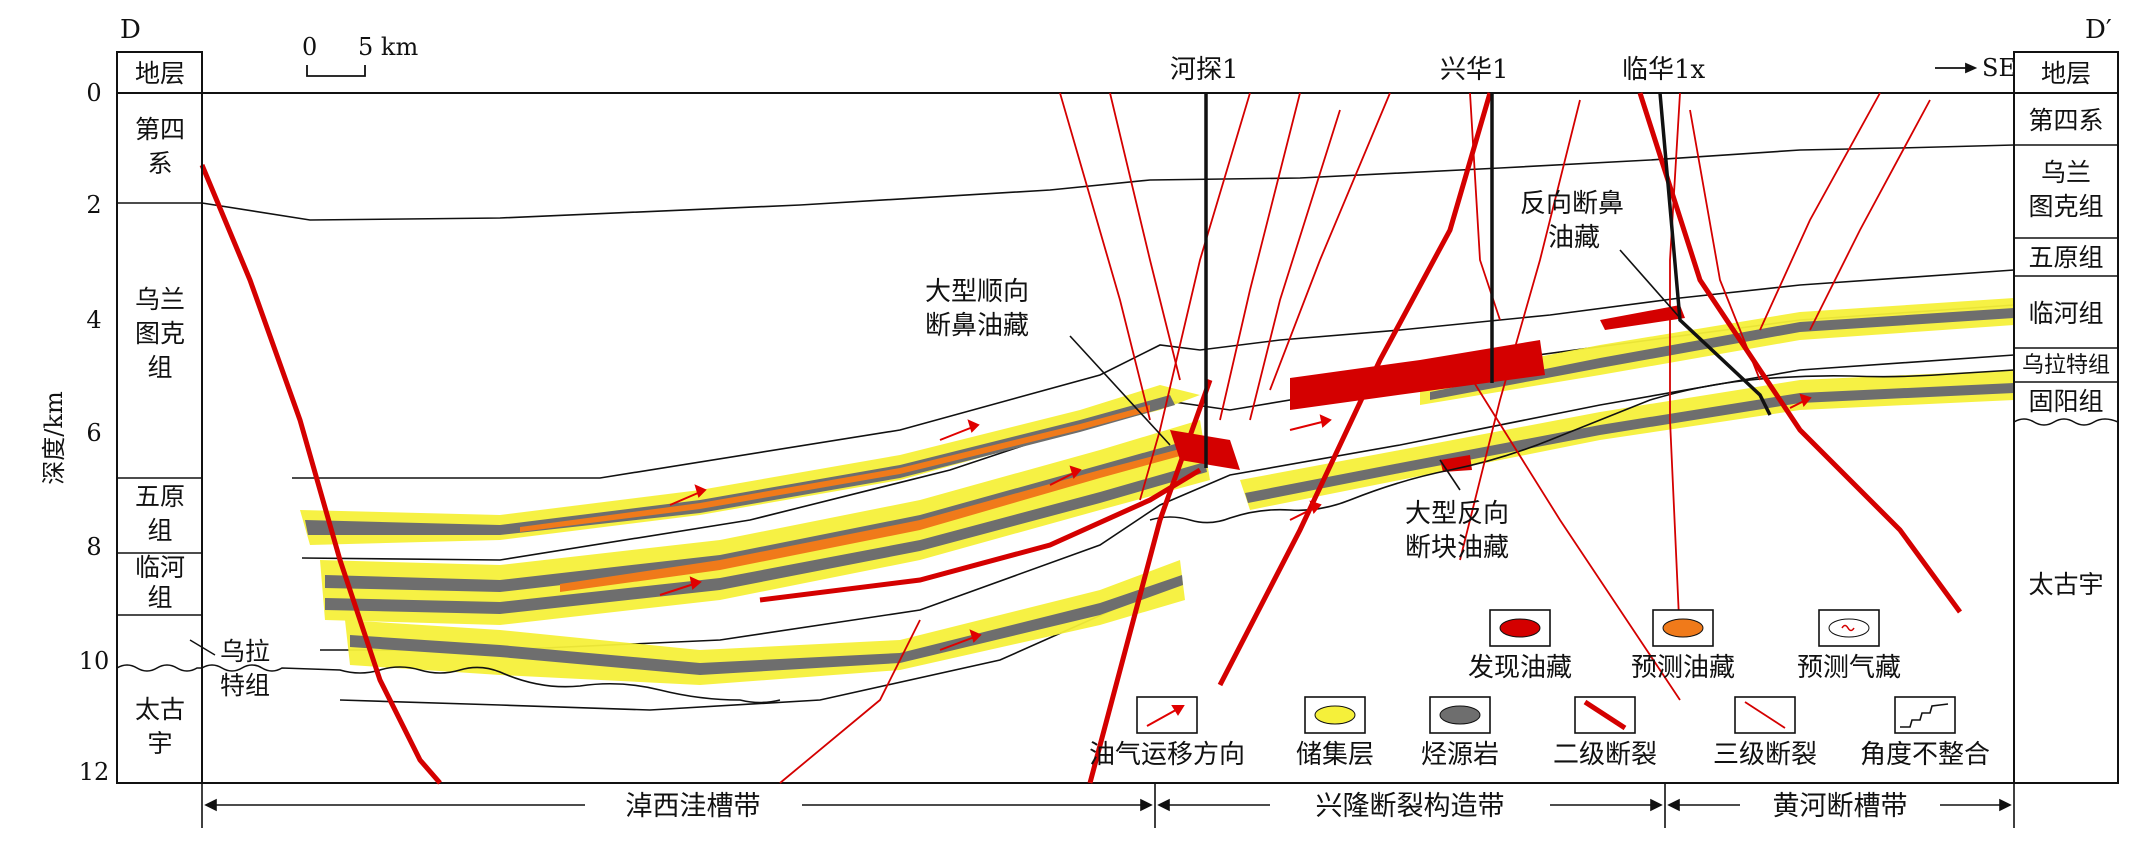  I want to click on annotation-fanxiang-nose-line2: 油藏, so click(1574, 238).